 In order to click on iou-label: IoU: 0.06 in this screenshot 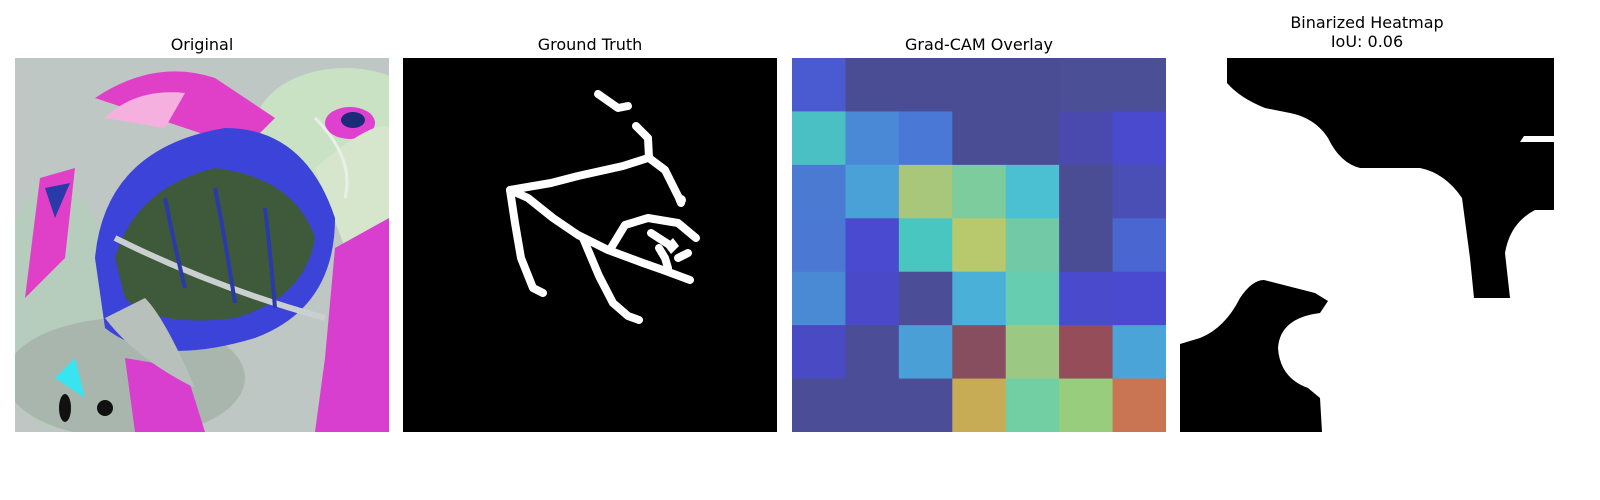, I will do `click(1367, 41)`.